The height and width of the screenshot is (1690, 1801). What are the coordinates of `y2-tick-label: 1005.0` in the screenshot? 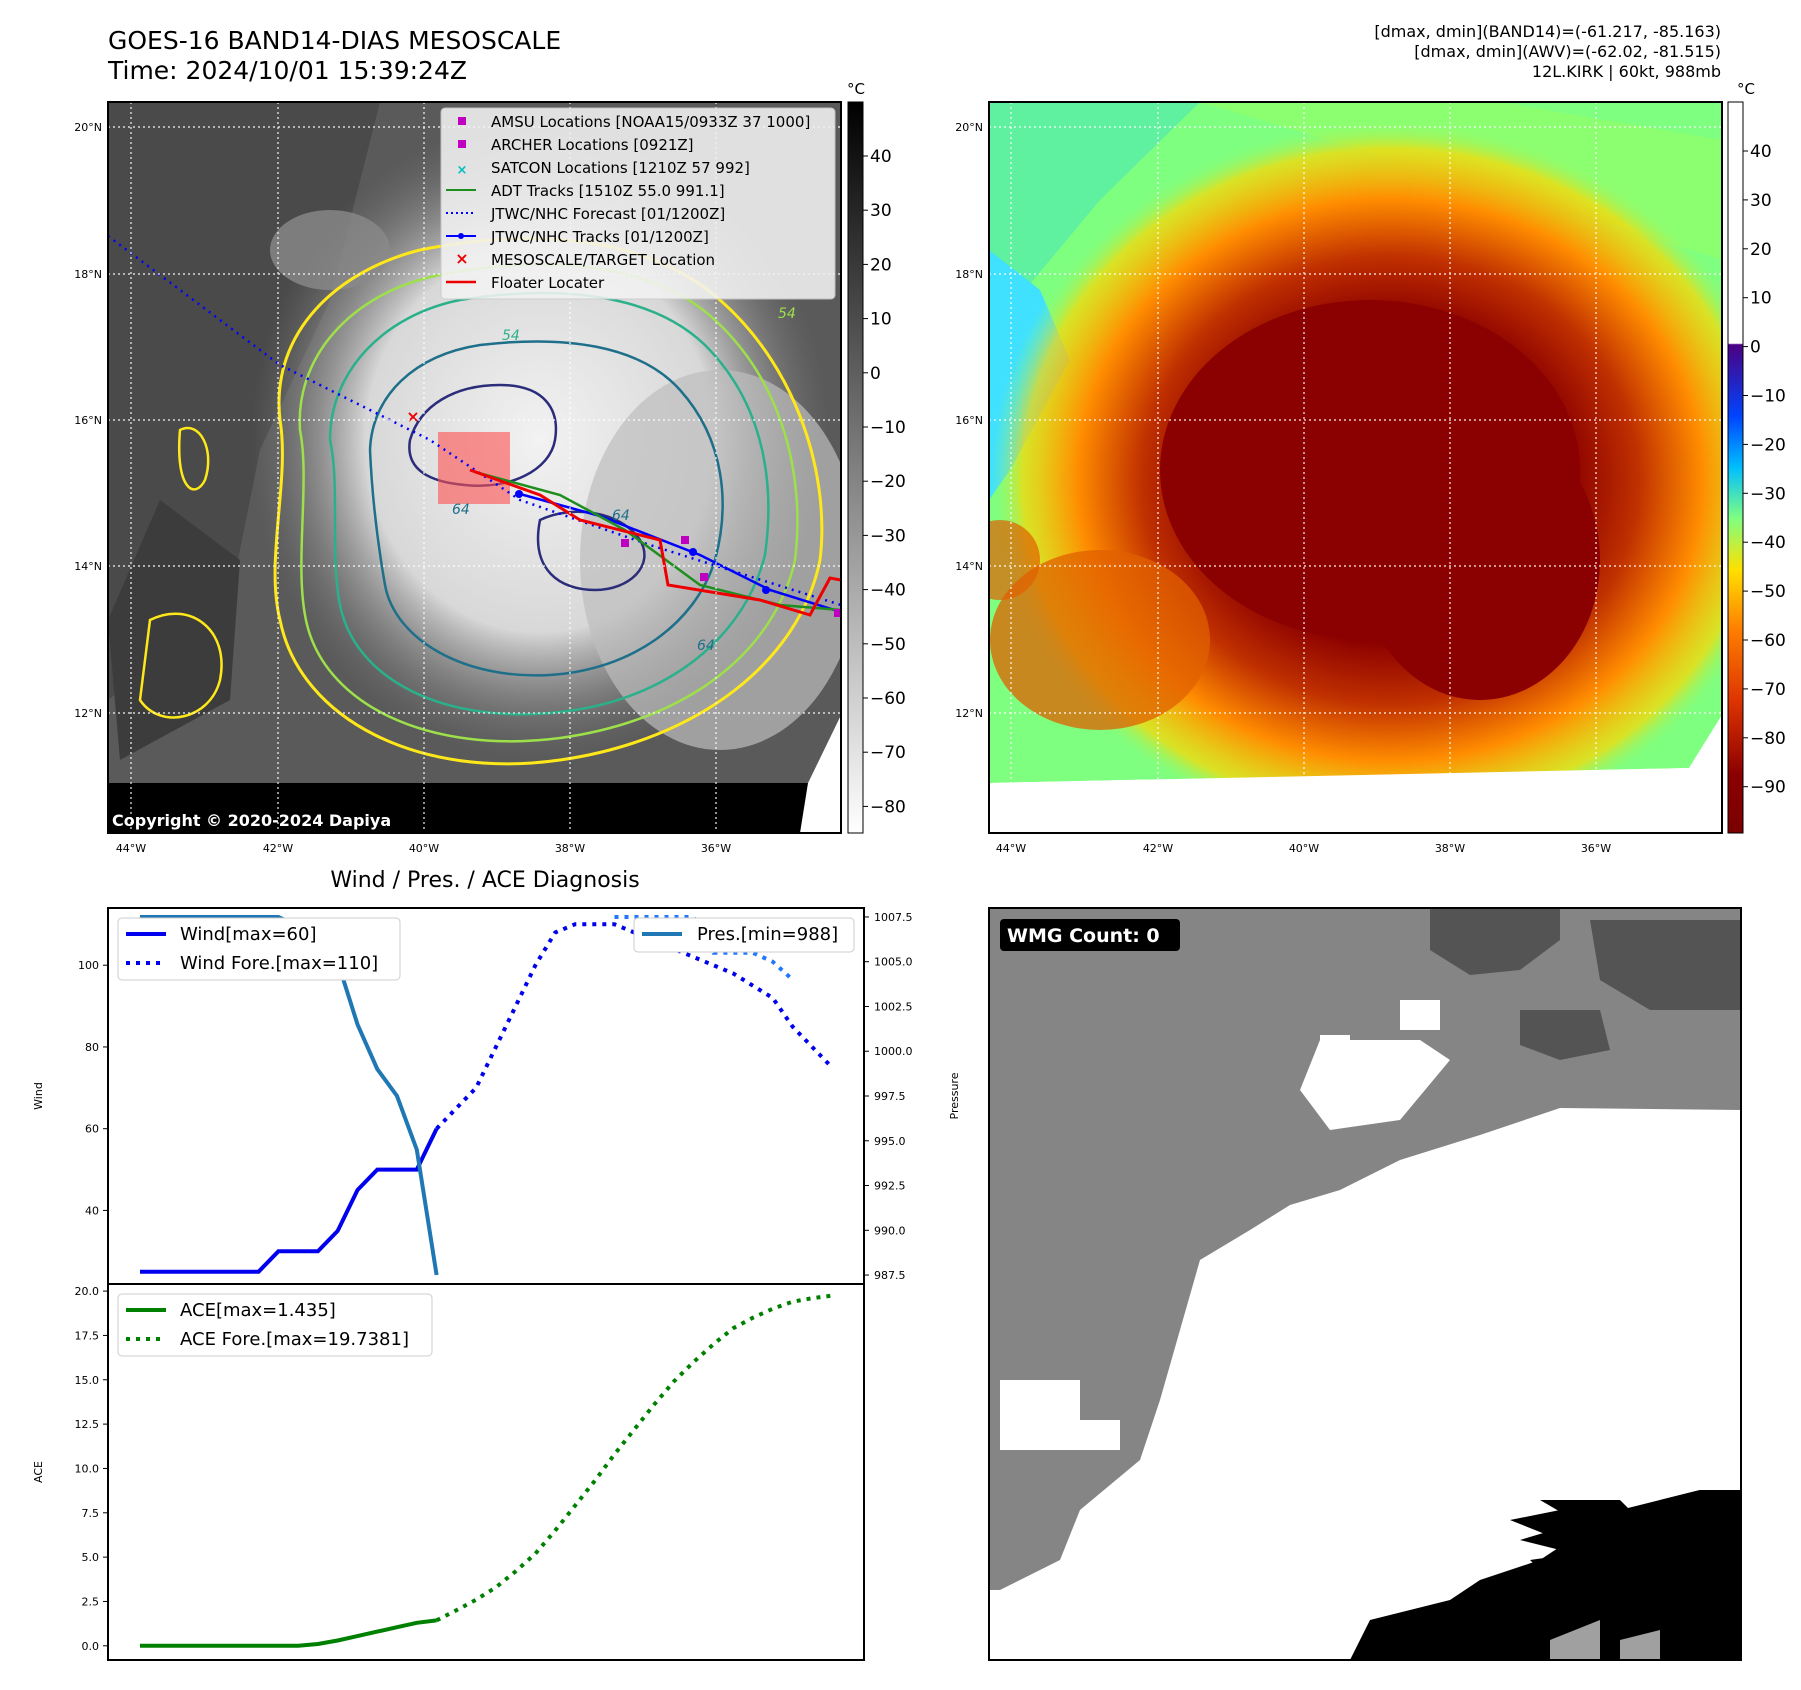 It's located at (893, 962).